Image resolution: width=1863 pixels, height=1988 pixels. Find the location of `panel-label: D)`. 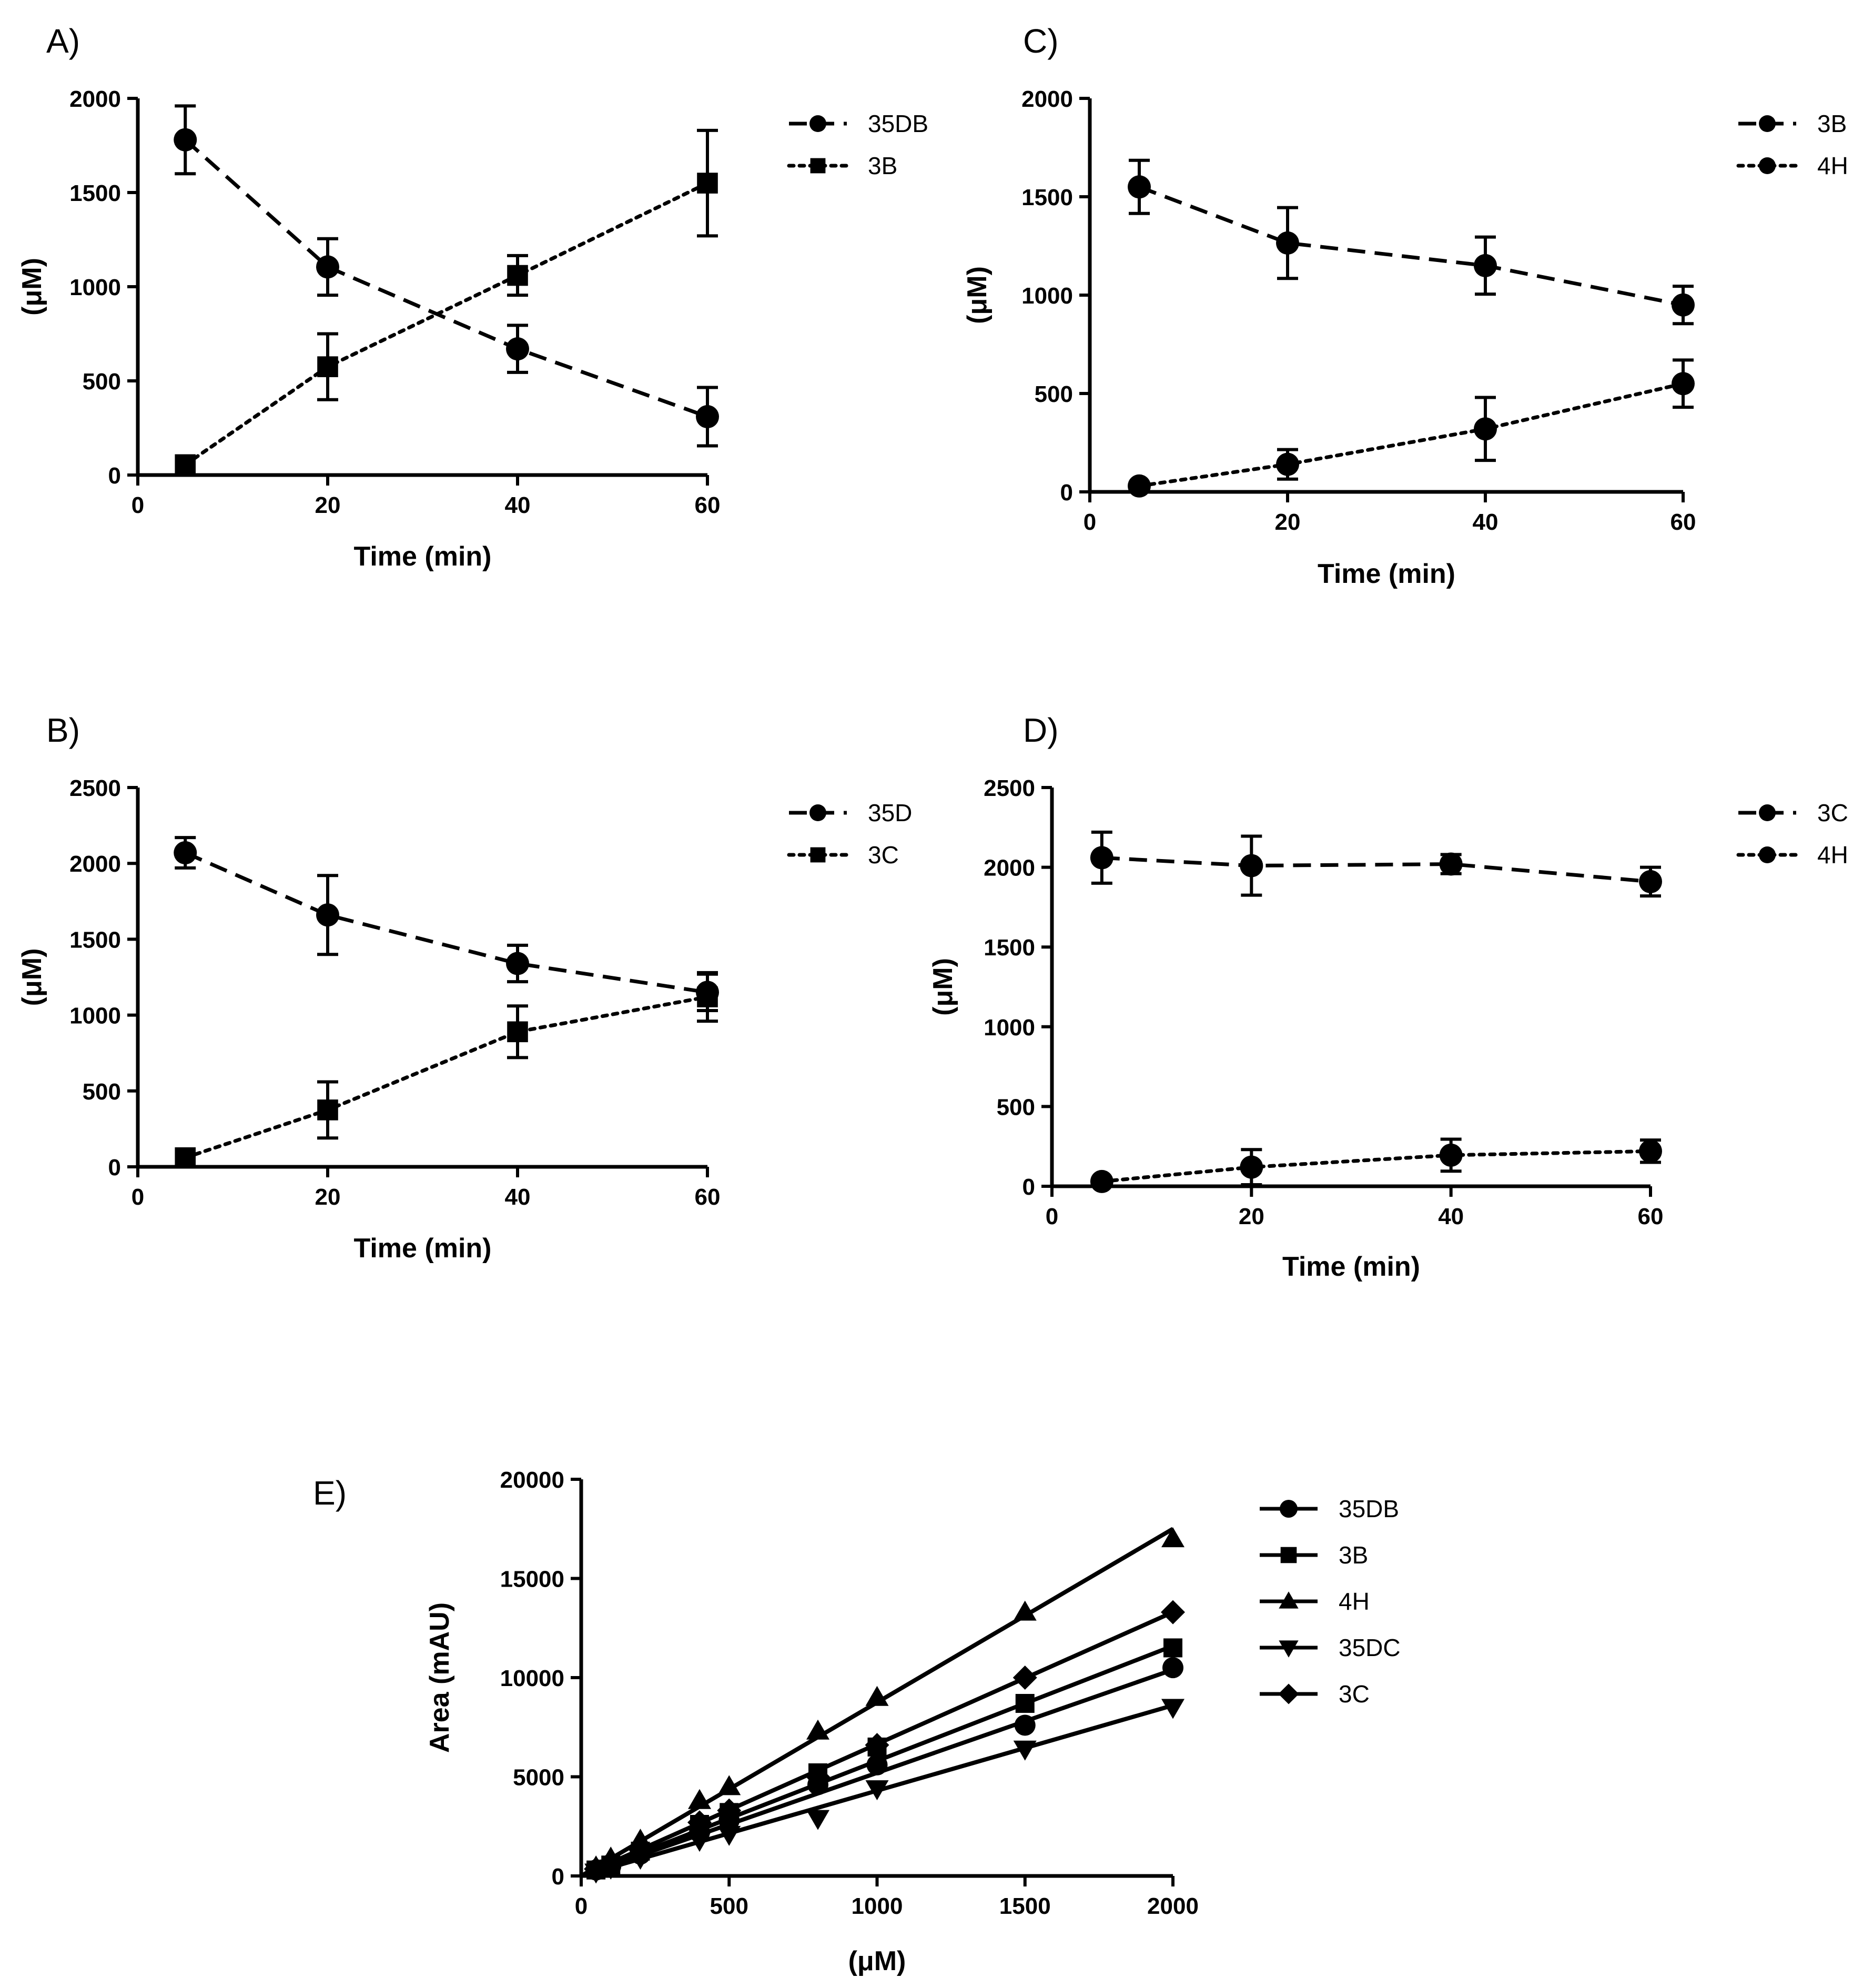

panel-label: D) is located at coordinates (1041, 730).